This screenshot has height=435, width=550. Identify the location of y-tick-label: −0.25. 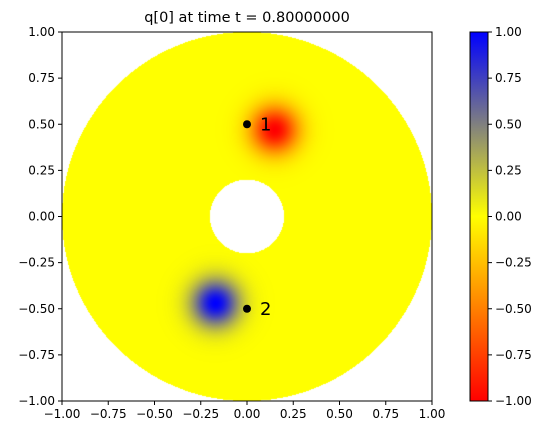
(36, 263).